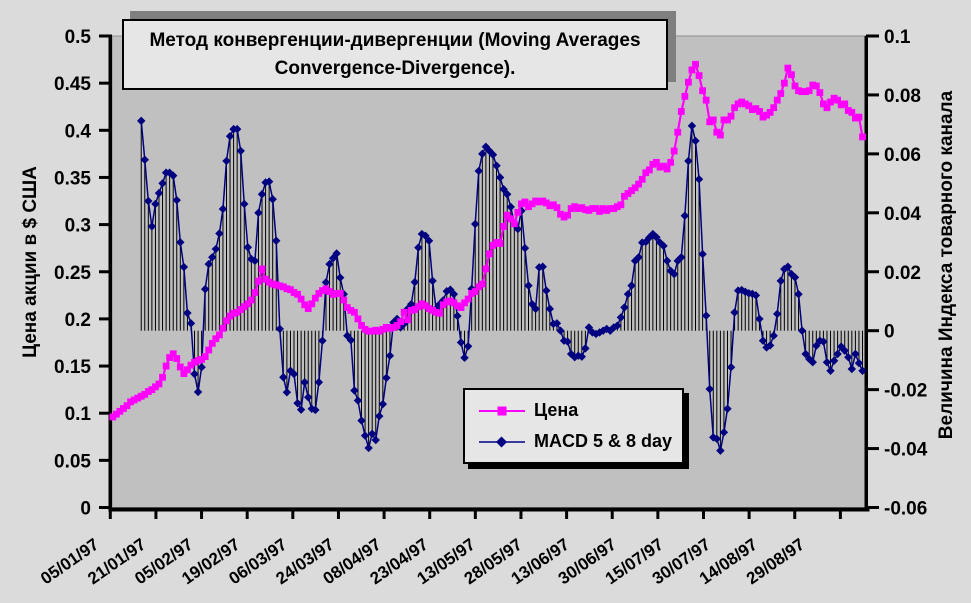  I want to click on left-tick-label: 0.35, so click(72, 178).